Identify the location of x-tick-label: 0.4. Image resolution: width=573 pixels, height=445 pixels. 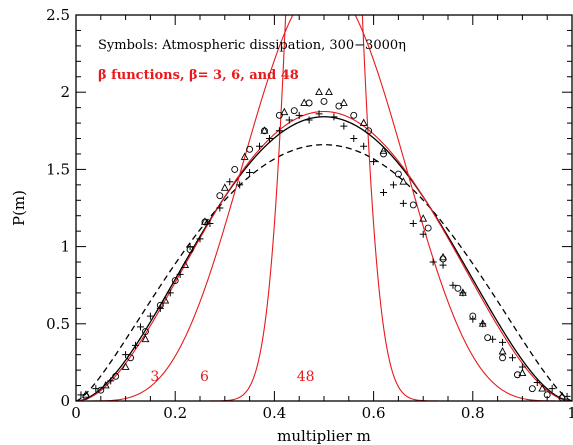
(274, 413).